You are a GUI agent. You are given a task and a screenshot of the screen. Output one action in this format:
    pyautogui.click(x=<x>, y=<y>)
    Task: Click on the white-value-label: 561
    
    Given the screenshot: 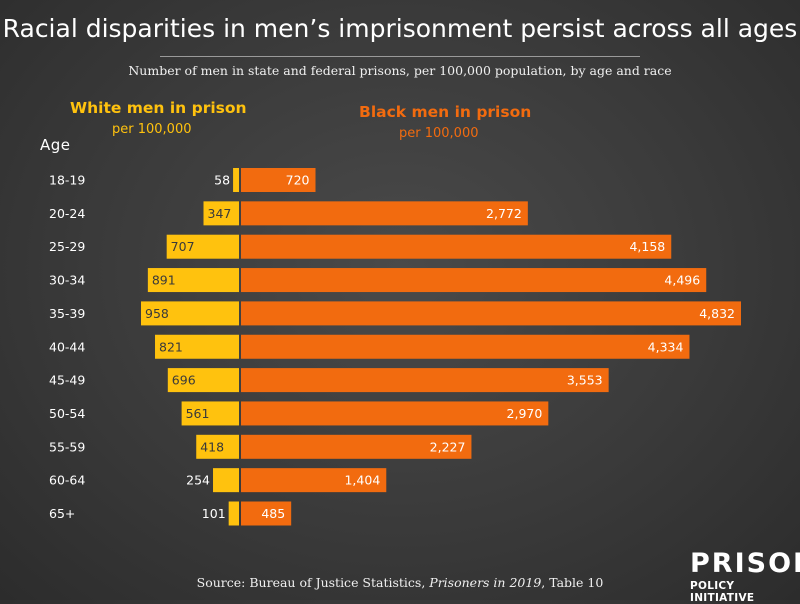 What is the action you would take?
    pyautogui.click(x=198, y=413)
    